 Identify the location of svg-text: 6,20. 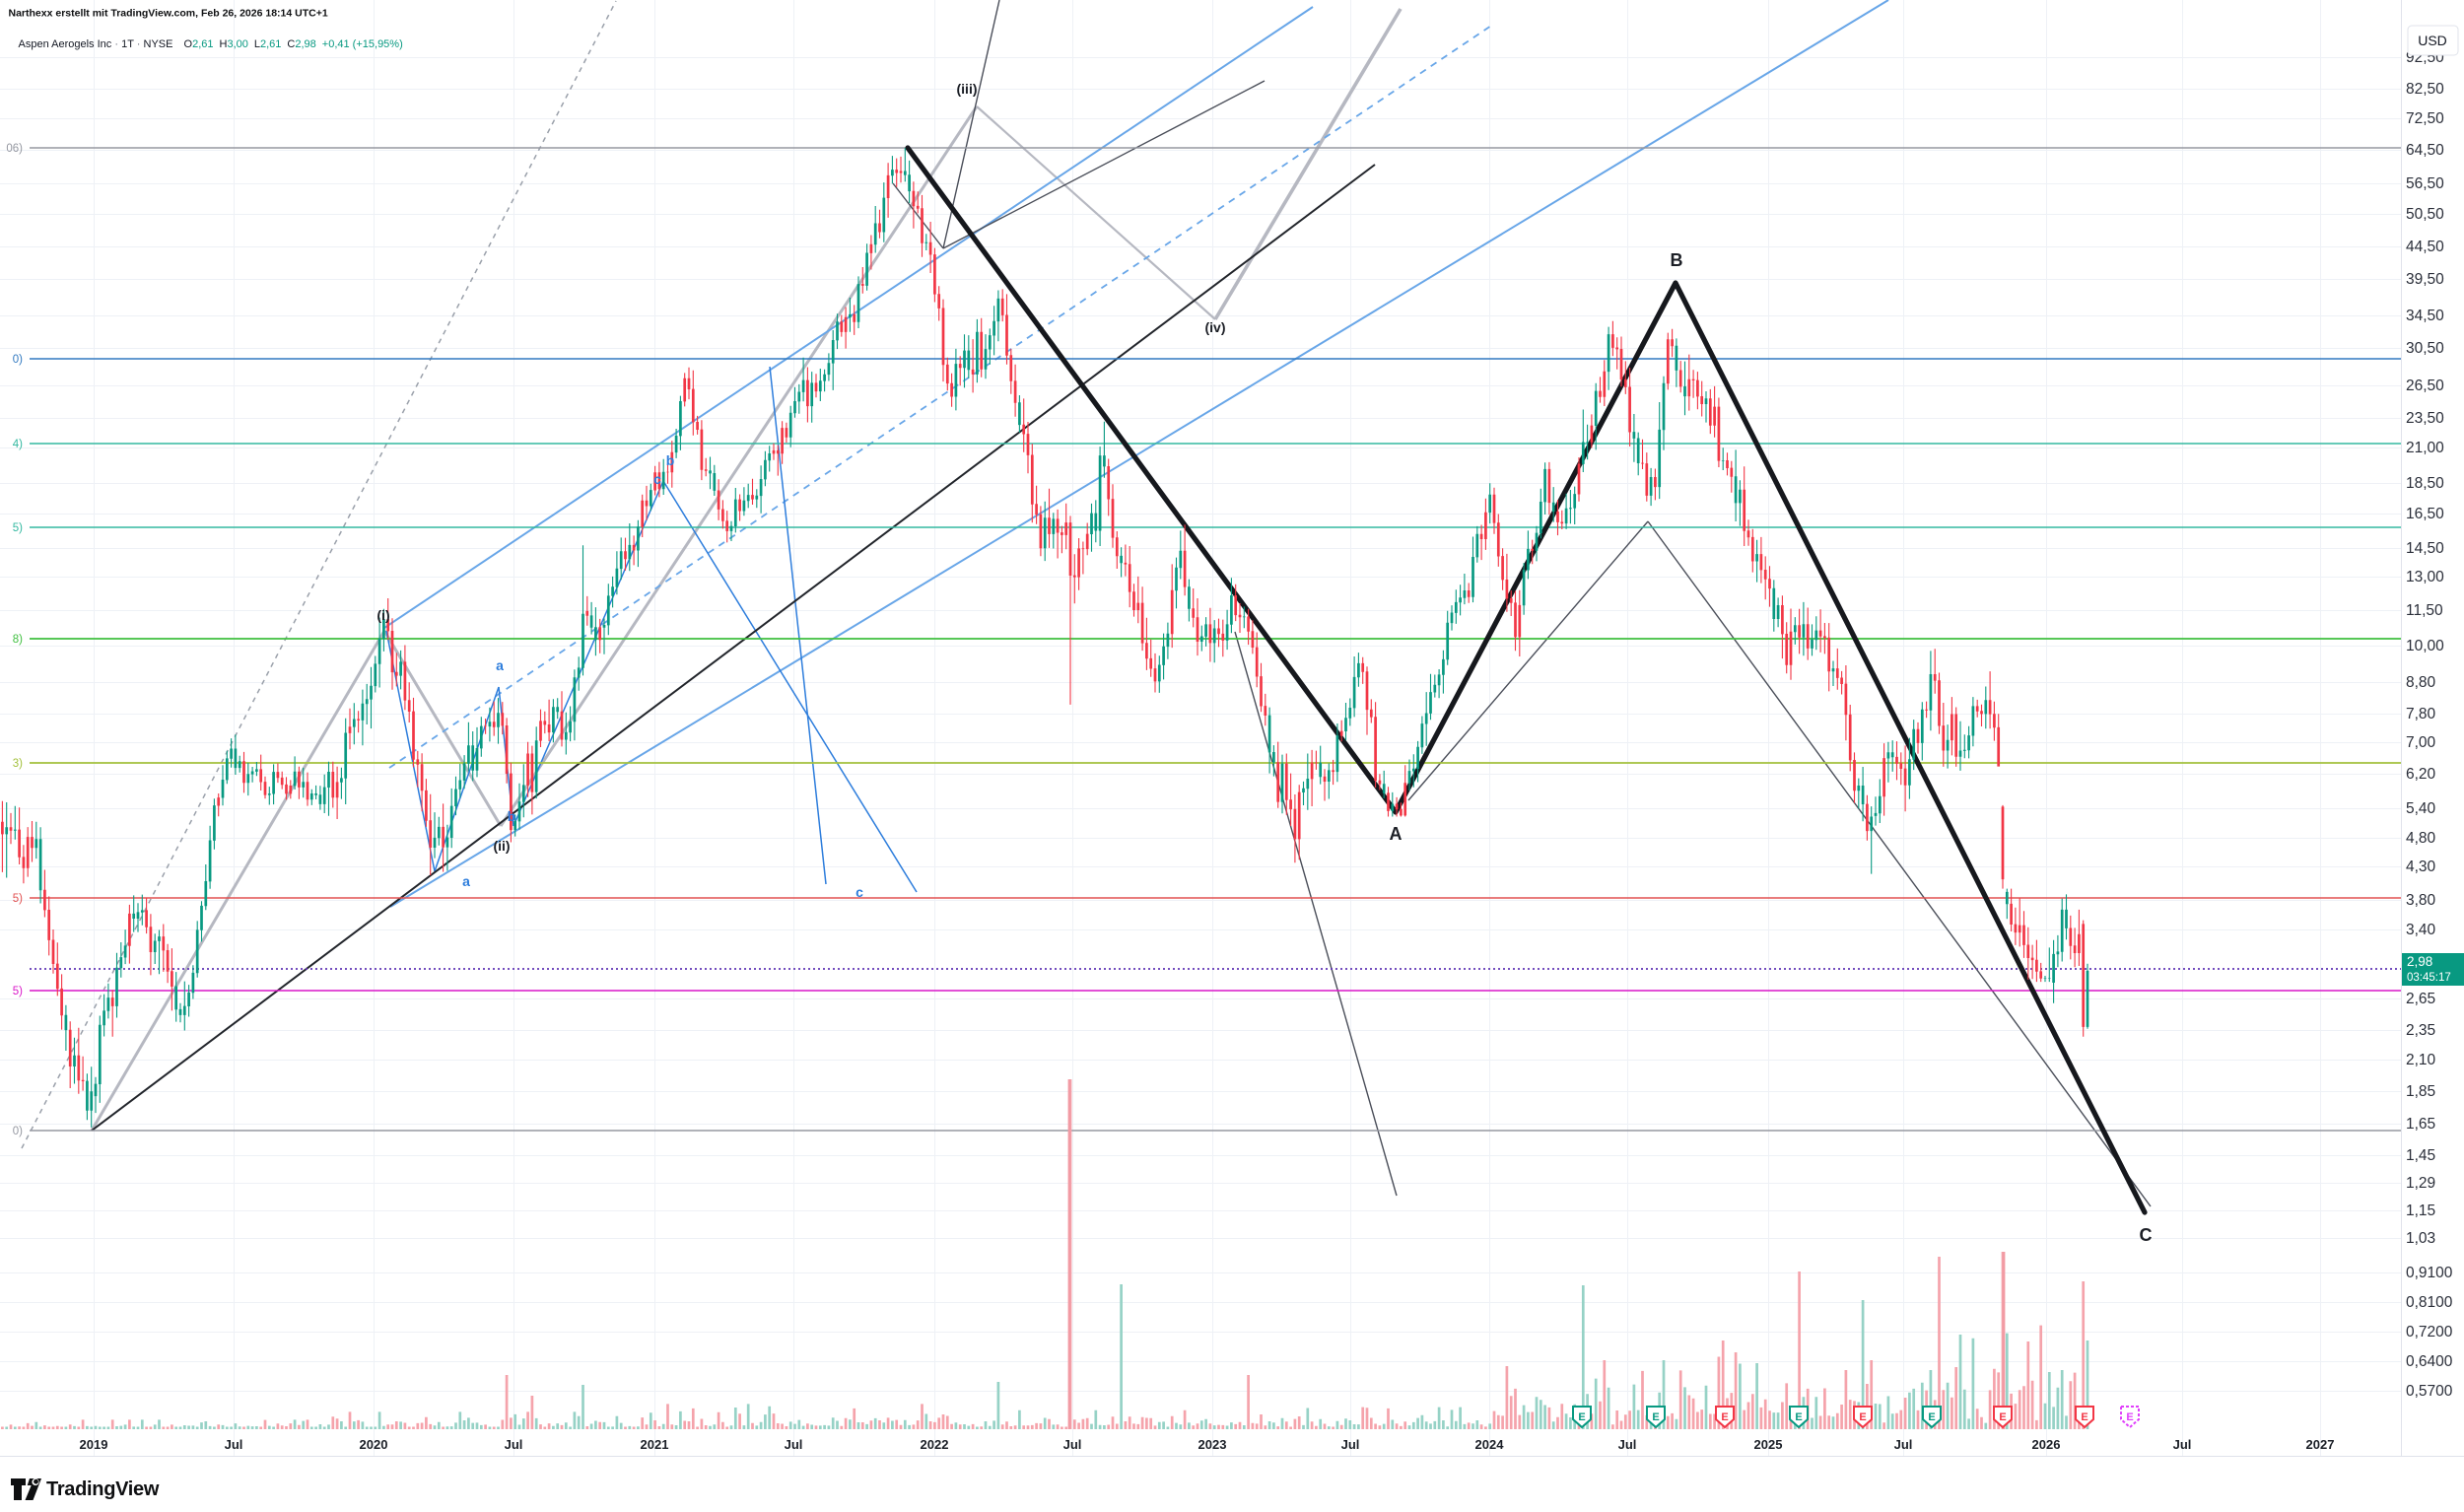
(2421, 774).